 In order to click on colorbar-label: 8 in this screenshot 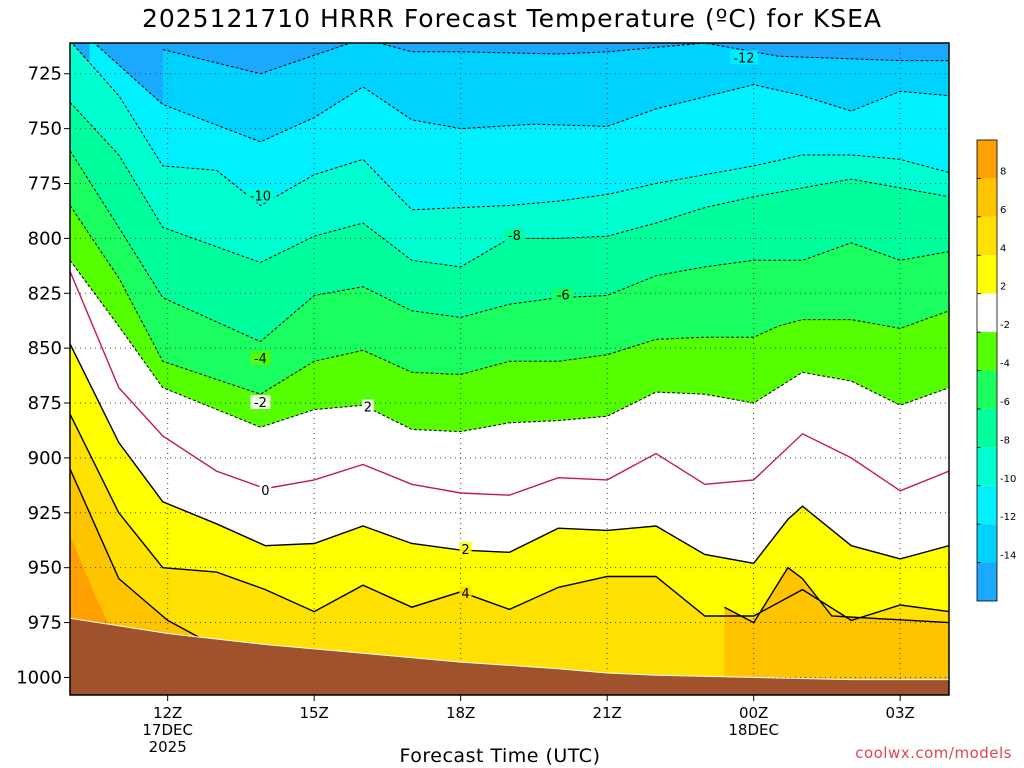, I will do `click(1003, 171)`.